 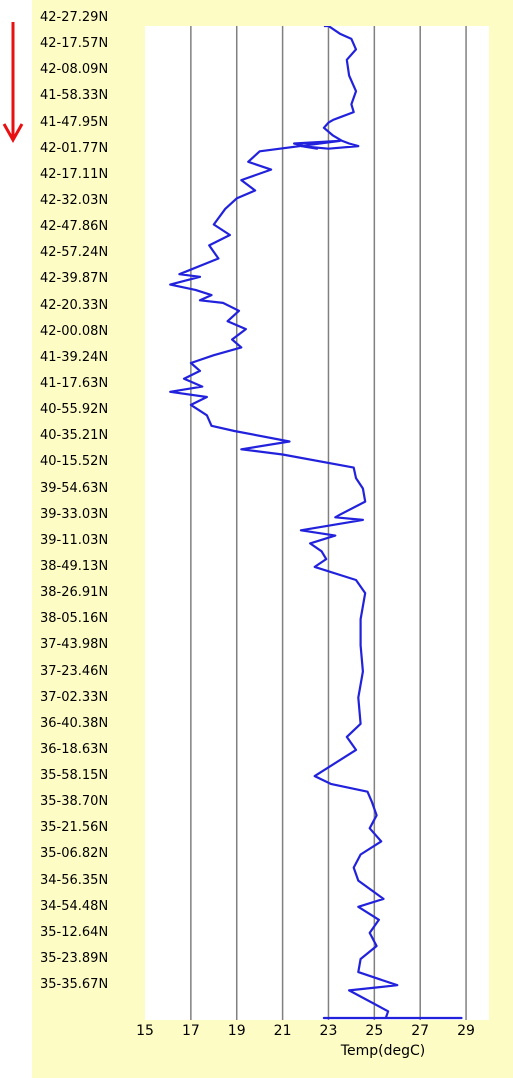 What do you see at coordinates (74, 227) in the screenshot?
I see `y-tick-label: 42-47.86N` at bounding box center [74, 227].